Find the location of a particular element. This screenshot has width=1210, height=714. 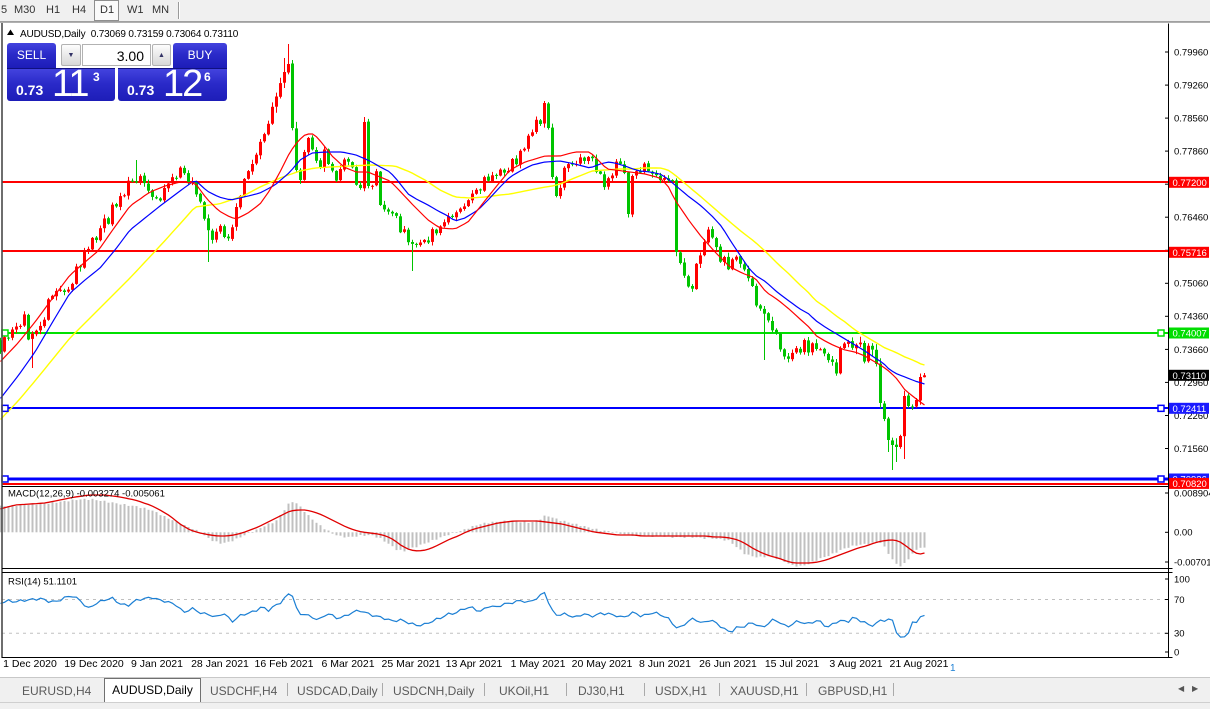

svg-text: 0.75060 is located at coordinates (1191, 284).